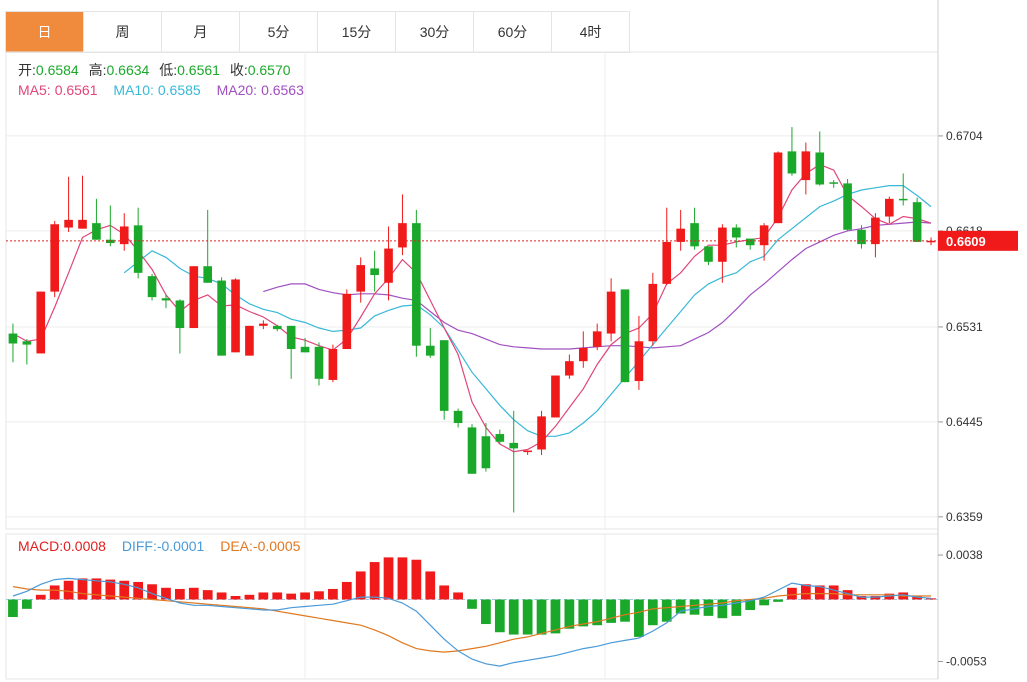 The width and height of the screenshot is (1027, 682). Describe the element at coordinates (159, 546) in the screenshot. I see `macd-legend: MACD:0.0008 DIFF:-0.0001 DEA:-0.0005` at that location.